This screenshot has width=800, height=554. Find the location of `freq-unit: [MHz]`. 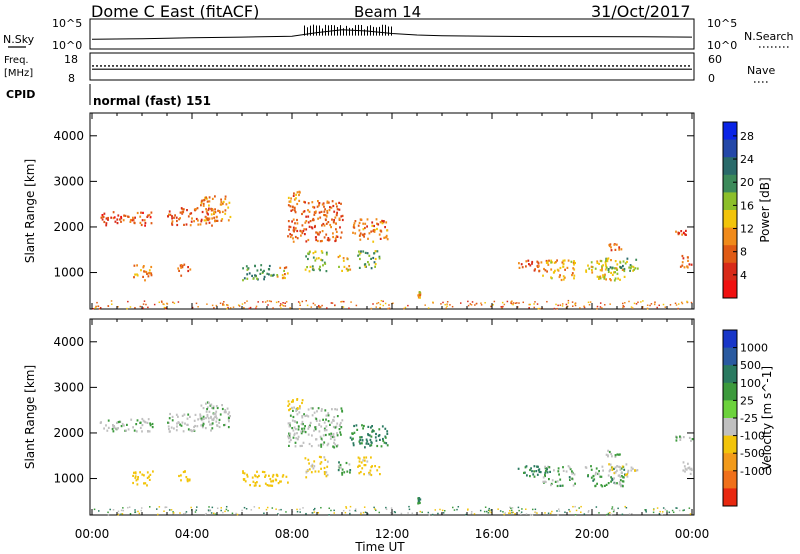

freq-unit: [MHz] is located at coordinates (18, 73).